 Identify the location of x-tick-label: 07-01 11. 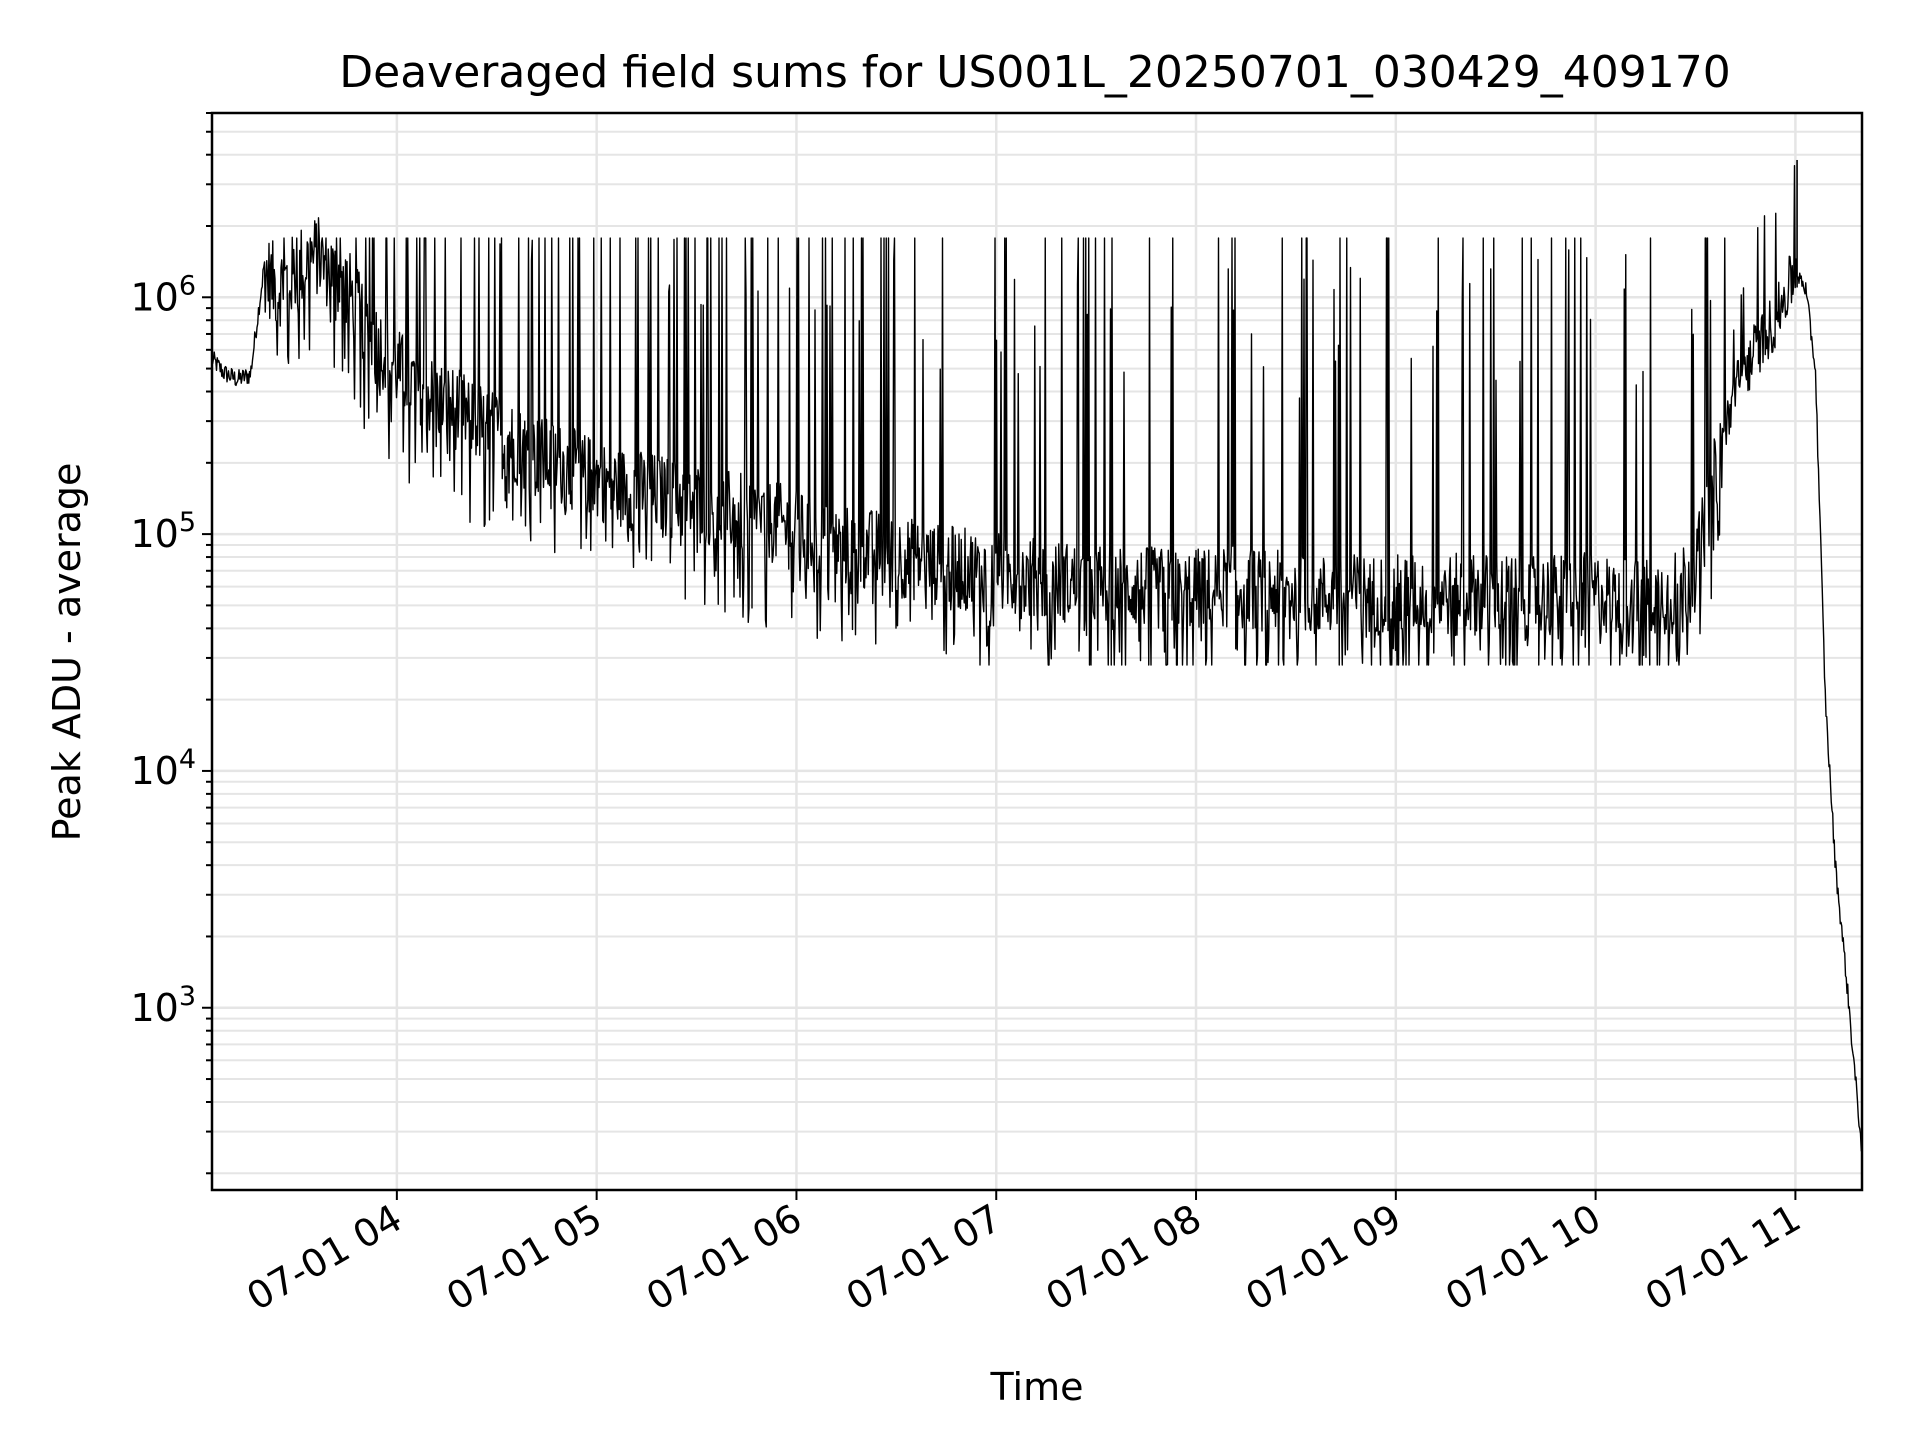
(1723, 1258).